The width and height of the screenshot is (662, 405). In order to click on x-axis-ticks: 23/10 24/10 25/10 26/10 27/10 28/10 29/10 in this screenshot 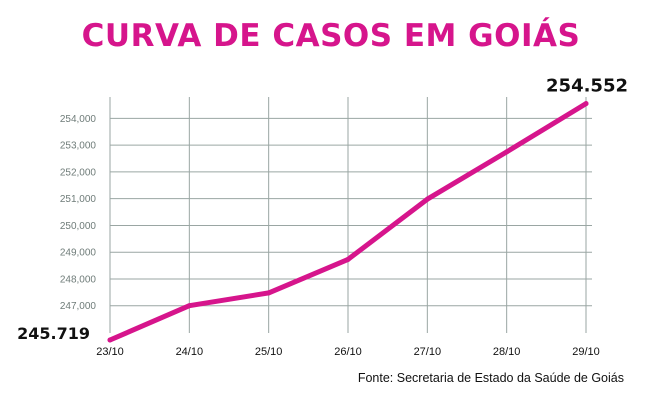, I will do `click(348, 352)`.